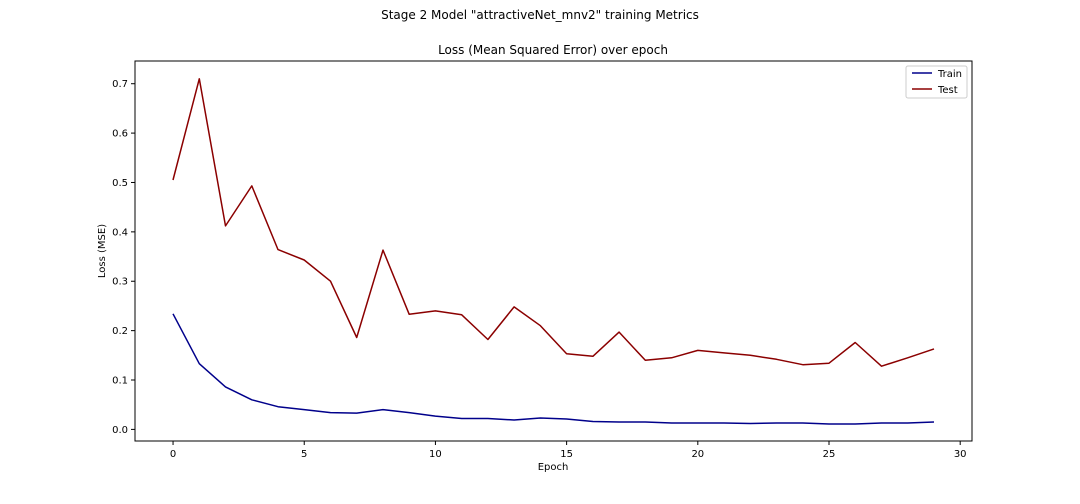  What do you see at coordinates (553, 50) in the screenshot?
I see `chart-title: Loss (Mean Squared Error) over epoch` at bounding box center [553, 50].